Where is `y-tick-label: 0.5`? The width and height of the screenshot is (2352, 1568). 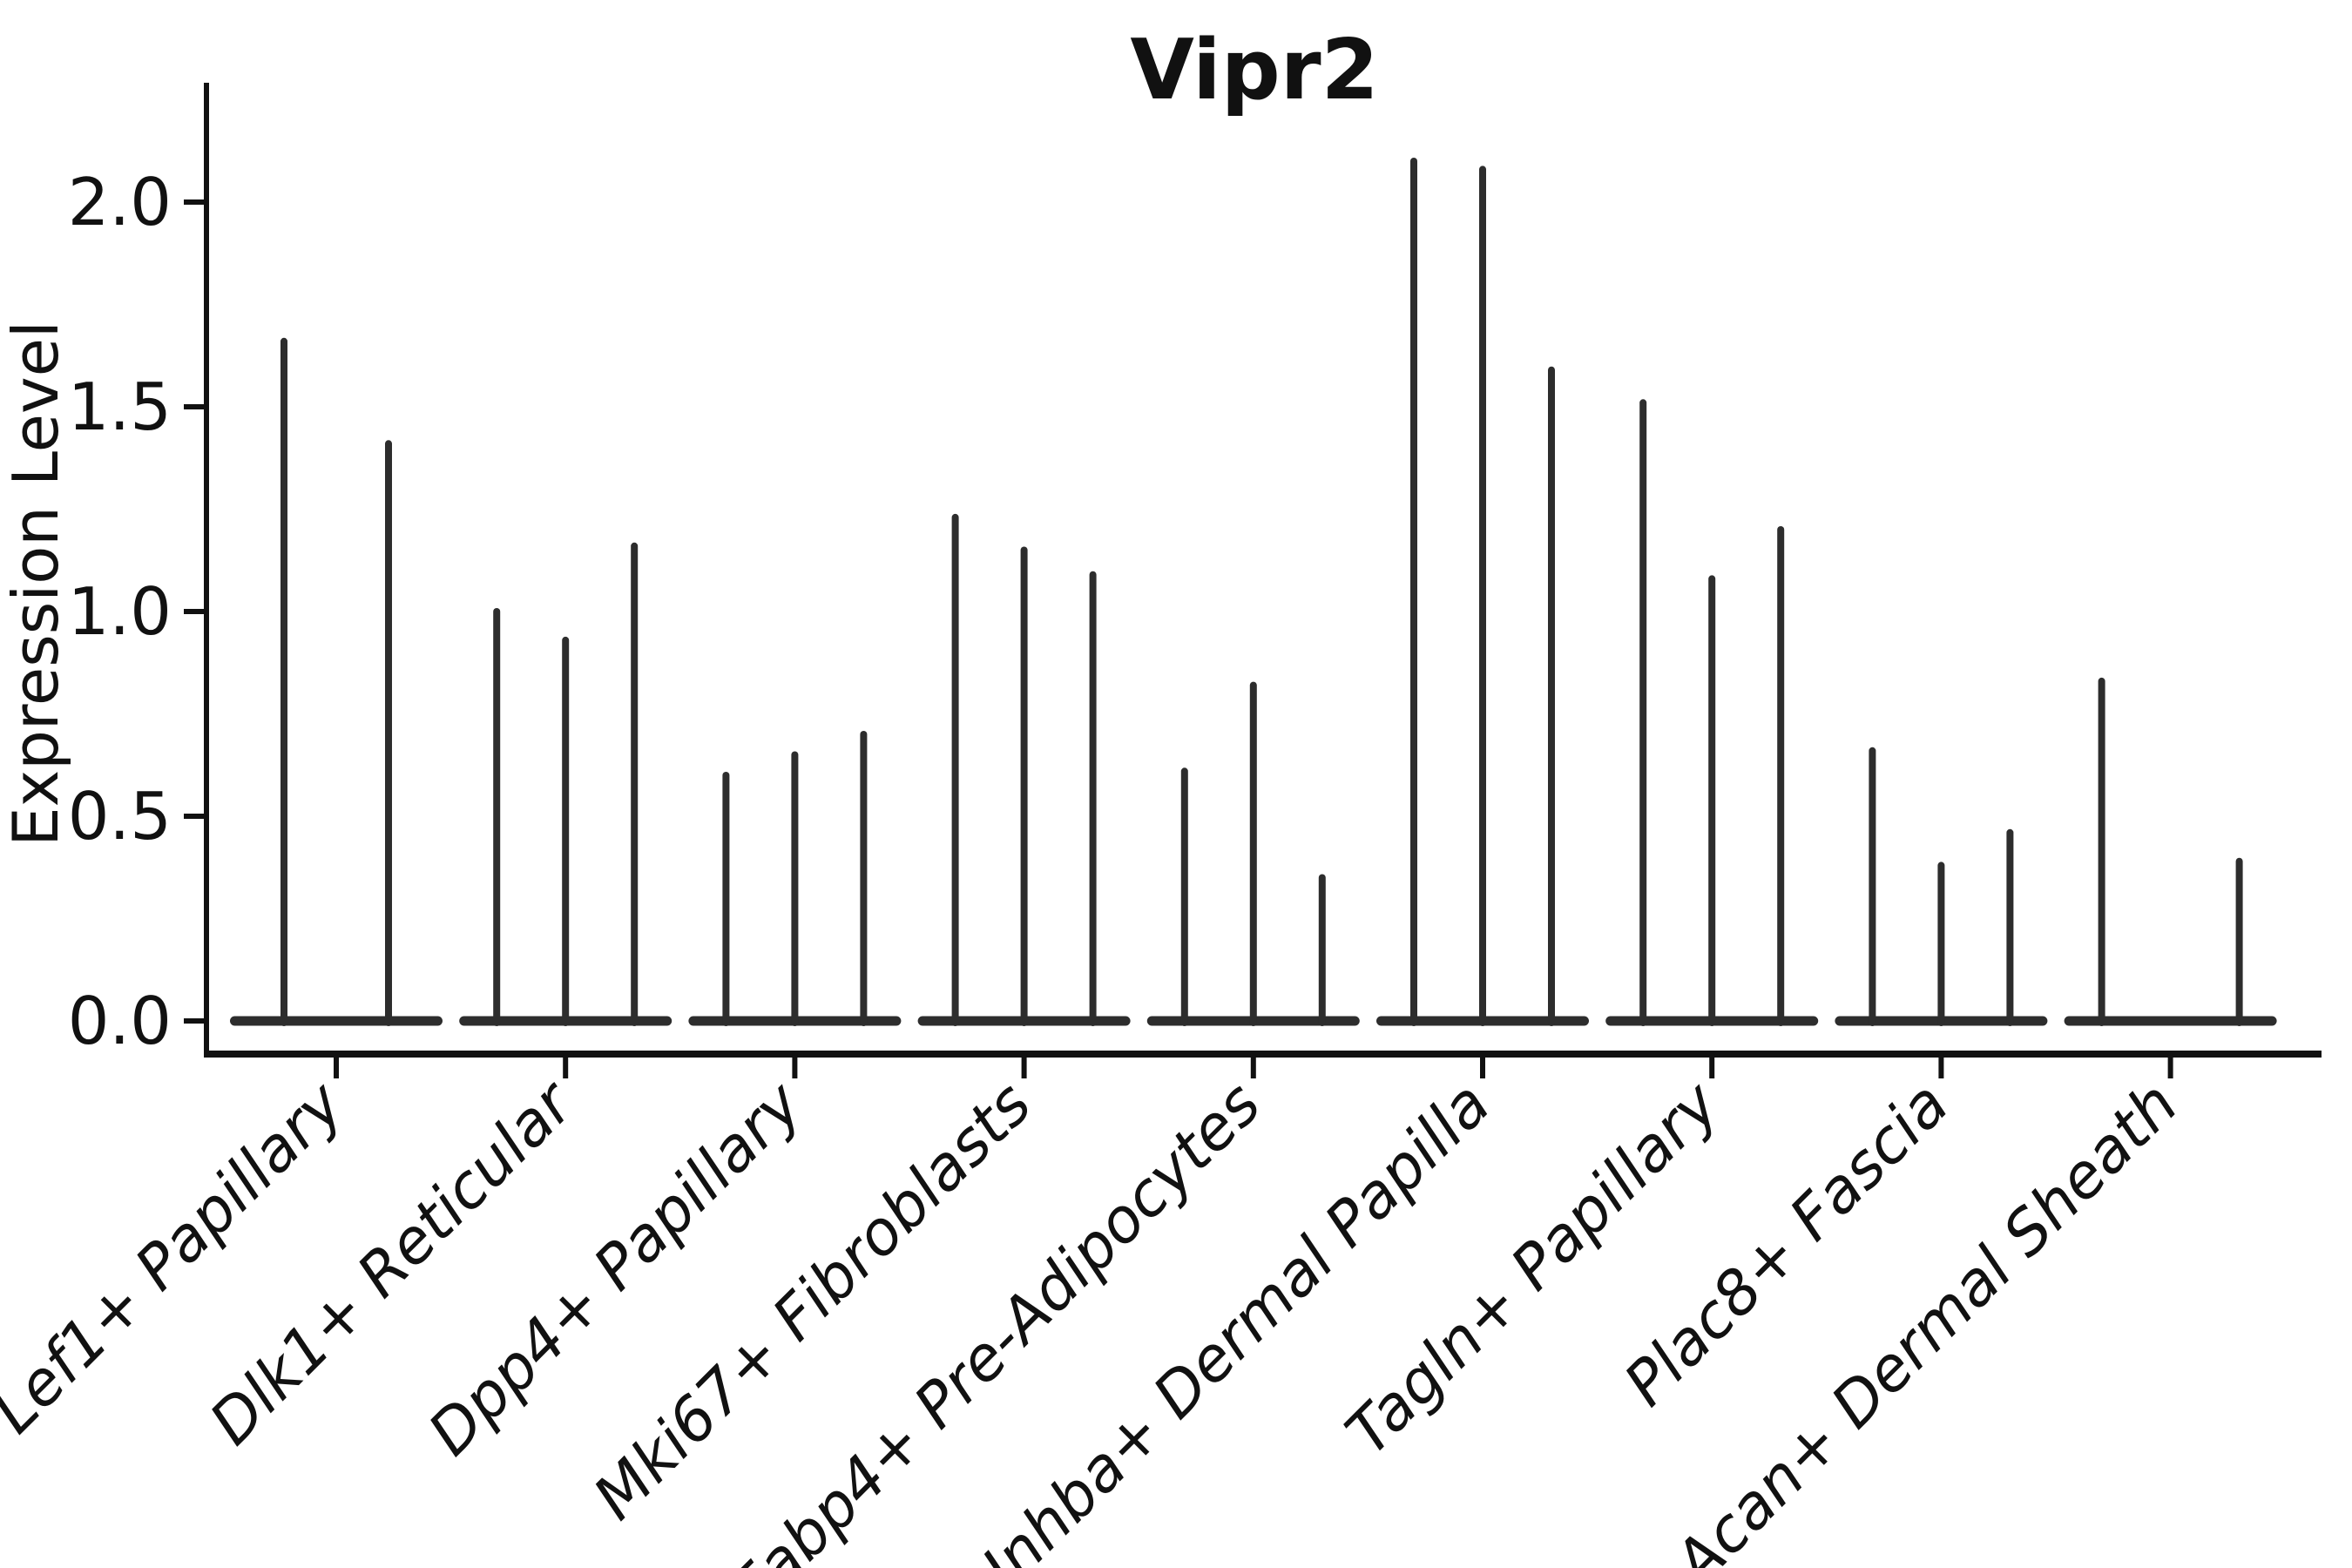
y-tick-label: 0.5 is located at coordinates (120, 816).